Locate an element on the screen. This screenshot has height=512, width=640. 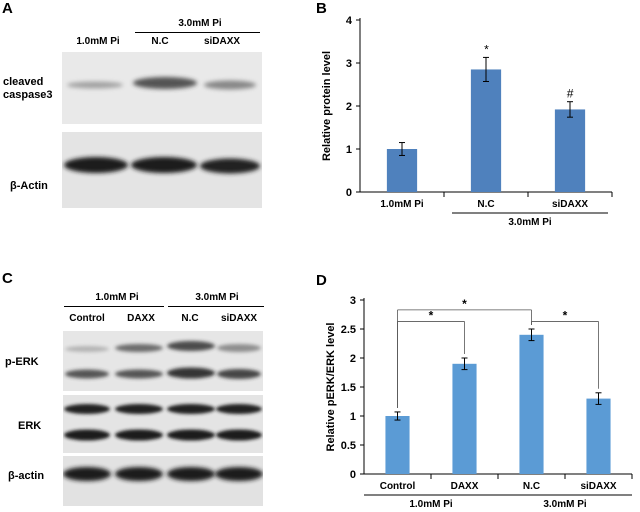
group-line-a is located at coordinates (197, 32).